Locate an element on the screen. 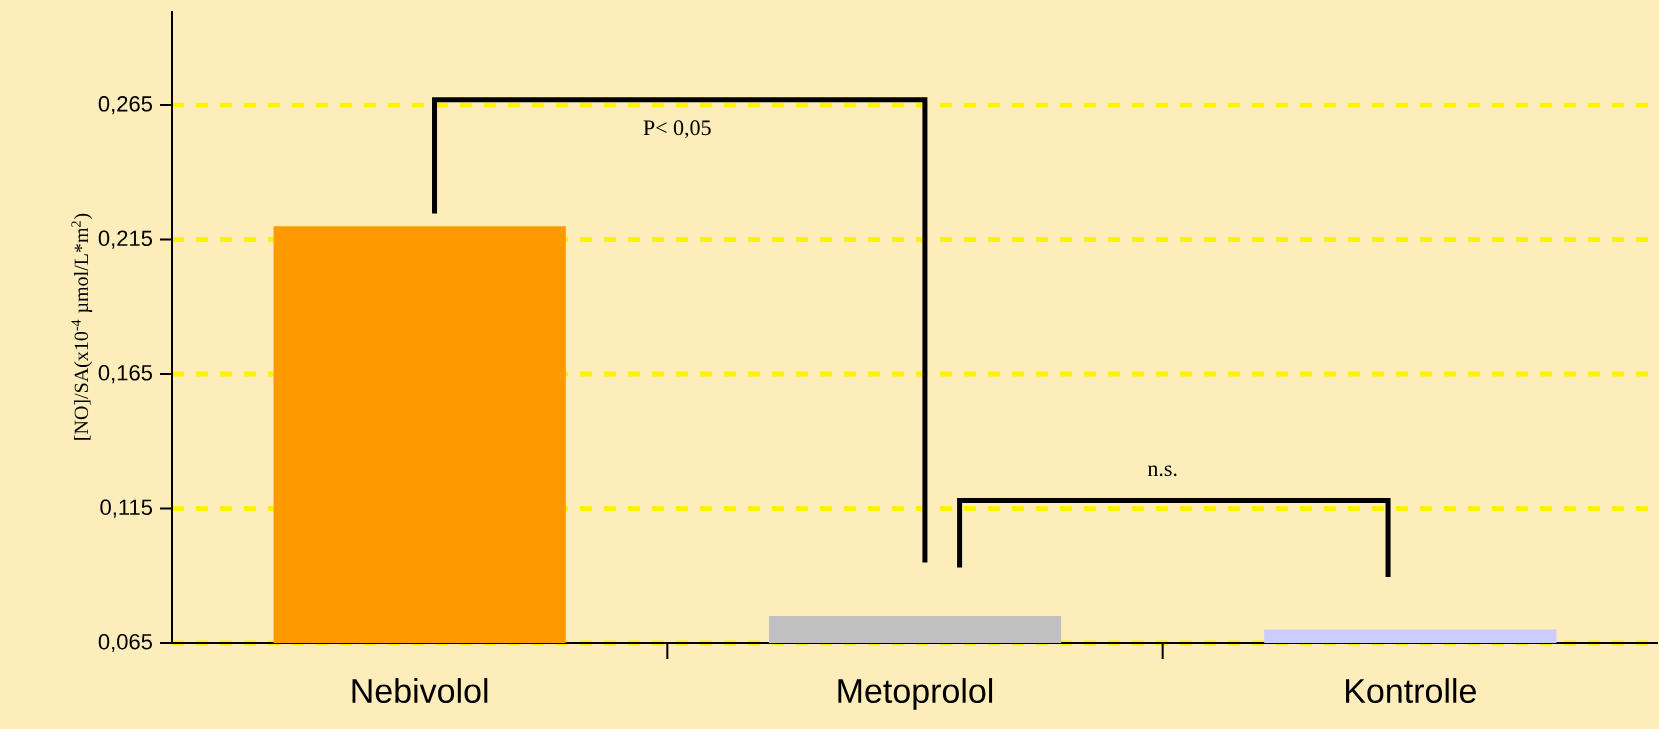 The image size is (1659, 729). y-tick-label: 0,265 is located at coordinates (125, 105).